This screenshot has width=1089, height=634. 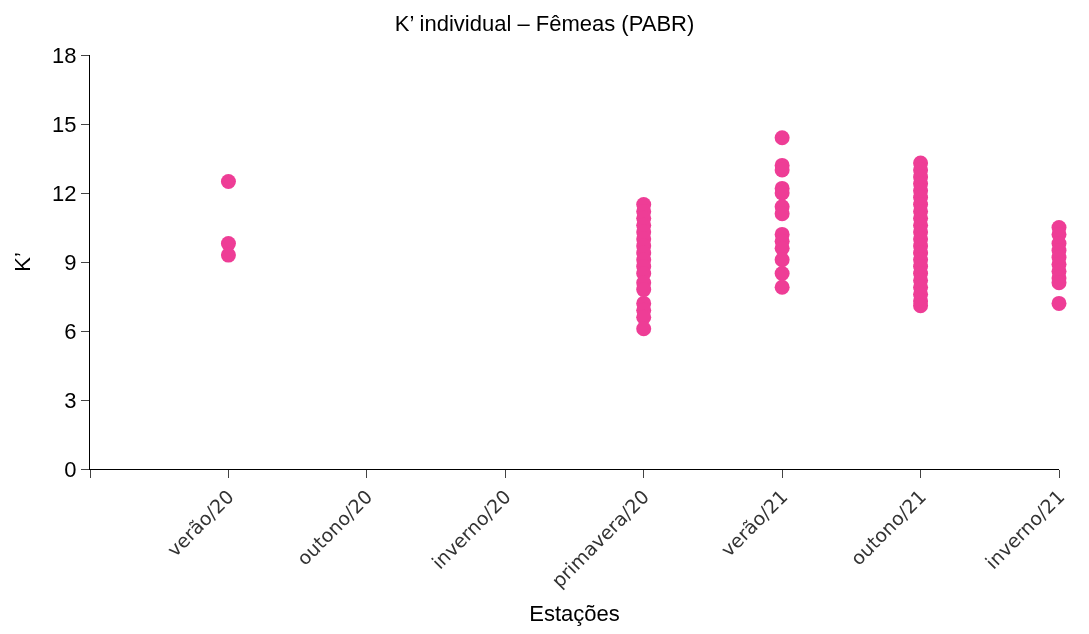 I want to click on chart-title: K’ individual – Fêmeas (PABR), so click(x=544, y=24).